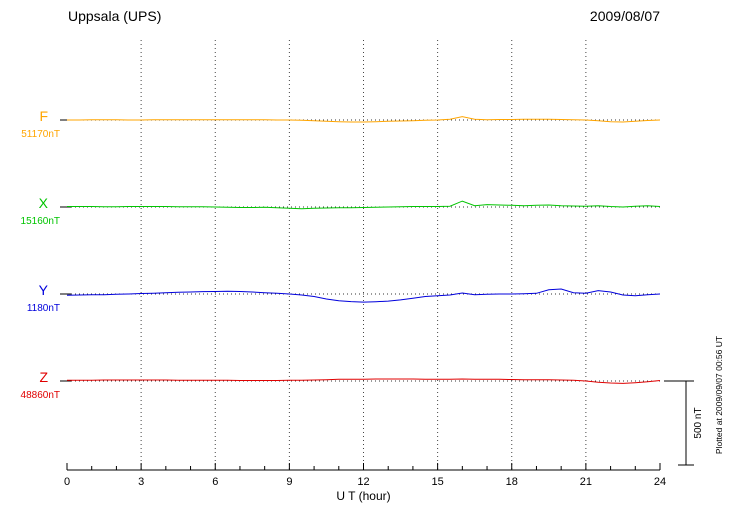 The image size is (730, 520). What do you see at coordinates (719, 395) in the screenshot?
I see `plotted-at-note: Plotted at 2009/09/07 00:56 UT` at bounding box center [719, 395].